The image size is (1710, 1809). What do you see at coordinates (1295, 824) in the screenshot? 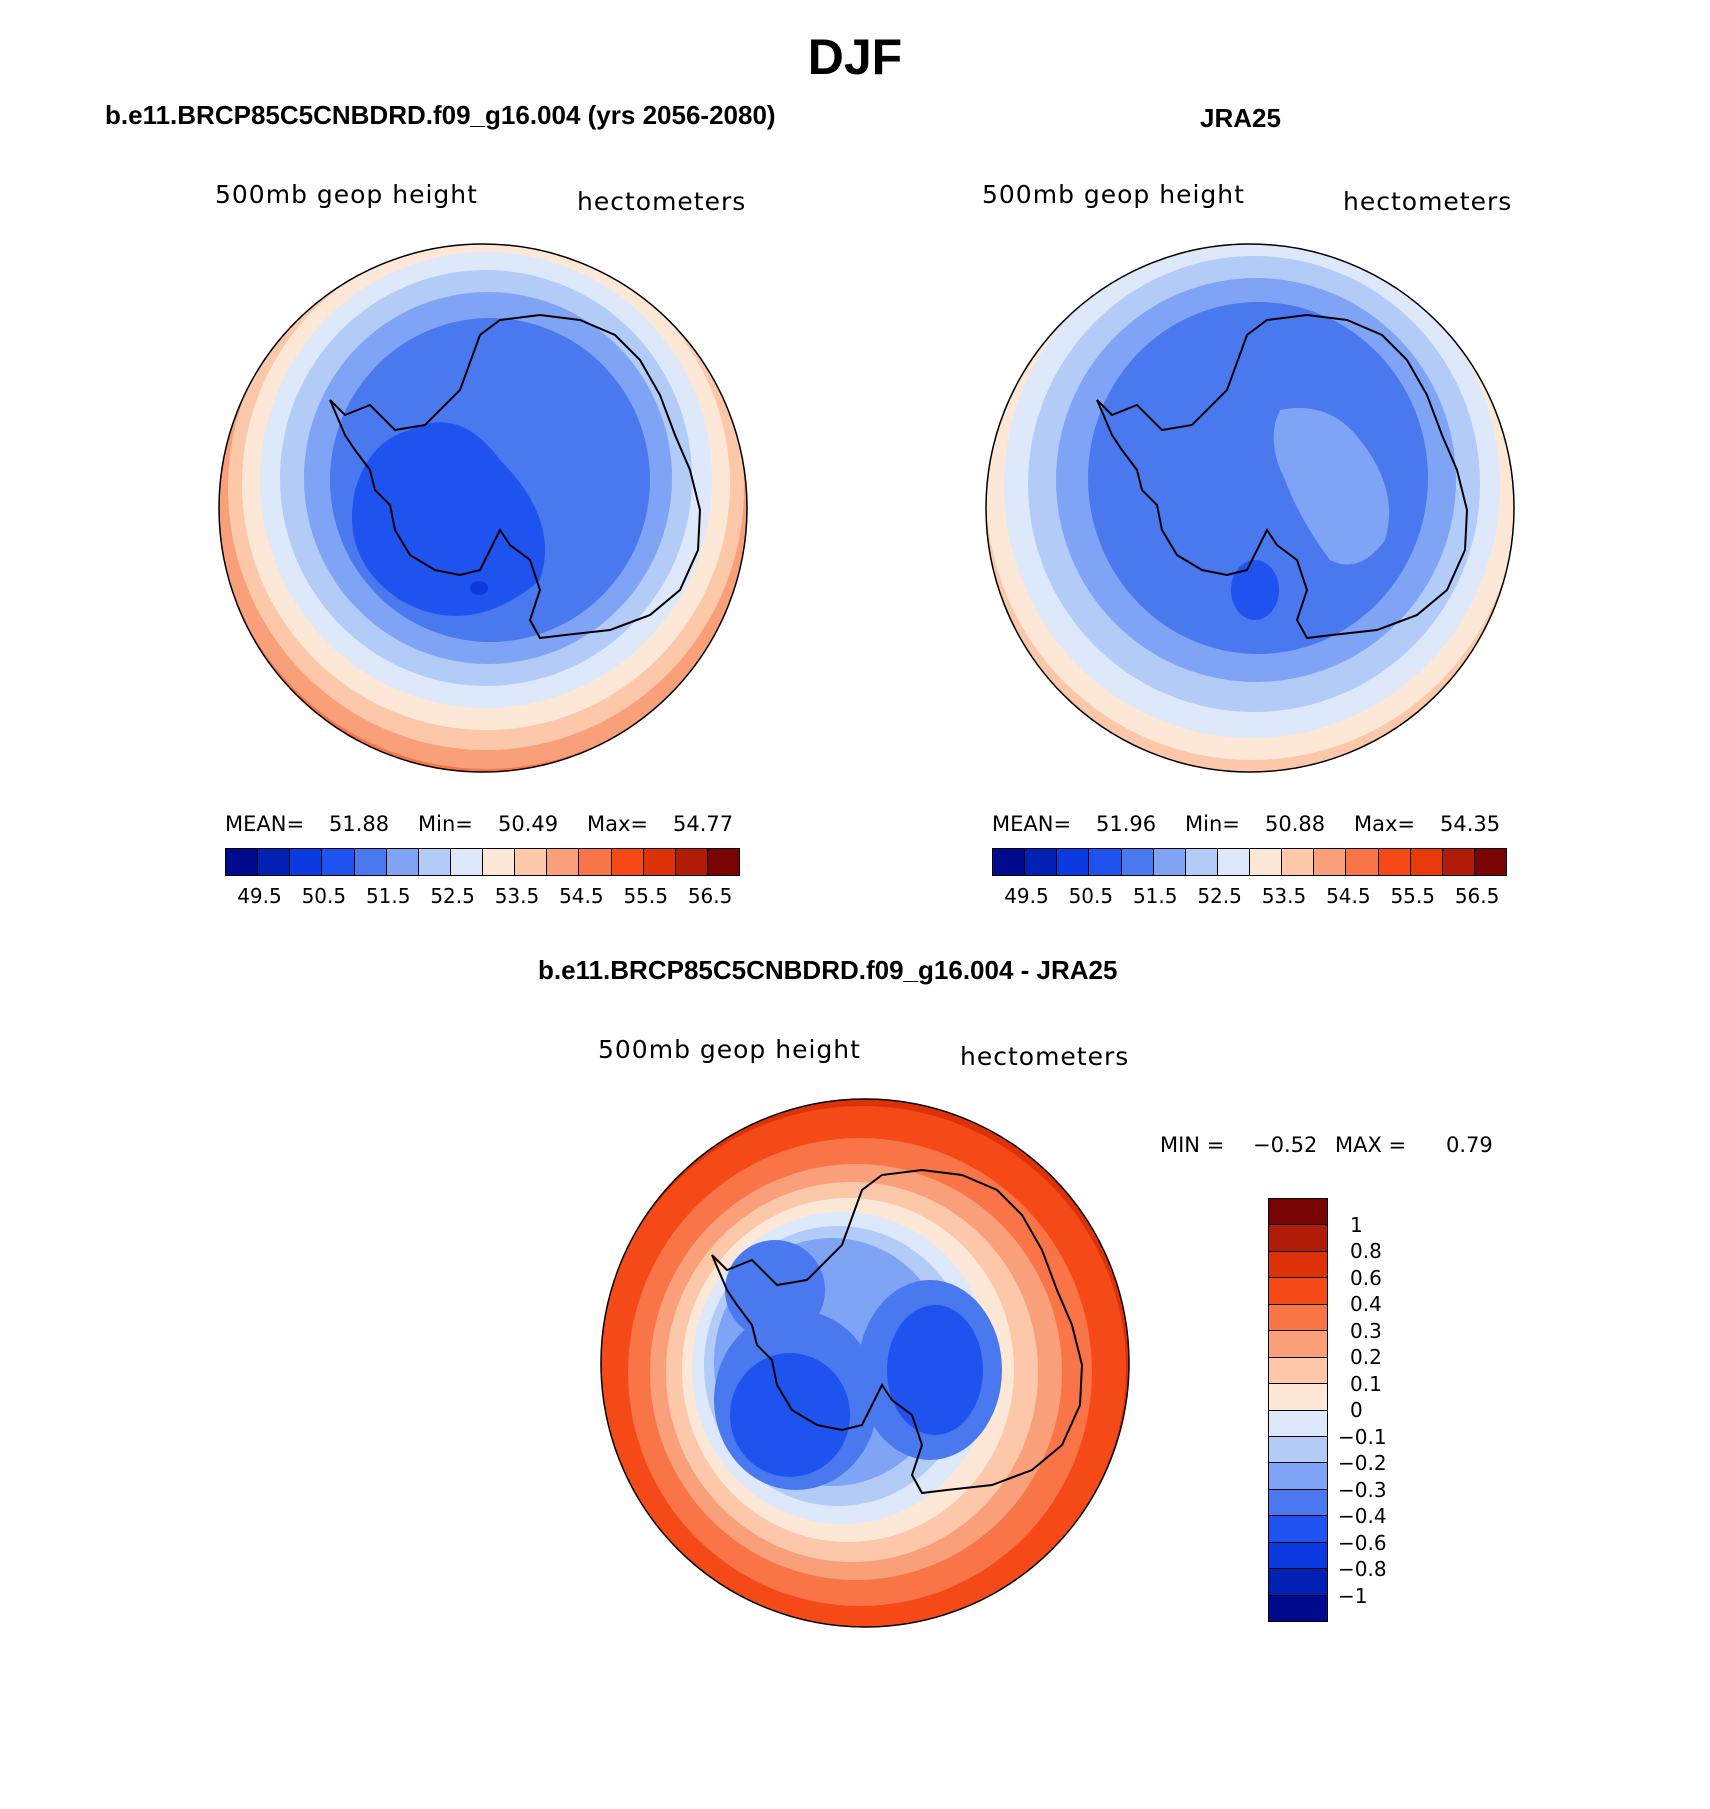
I see `obs-min-value: 50.88` at bounding box center [1295, 824].